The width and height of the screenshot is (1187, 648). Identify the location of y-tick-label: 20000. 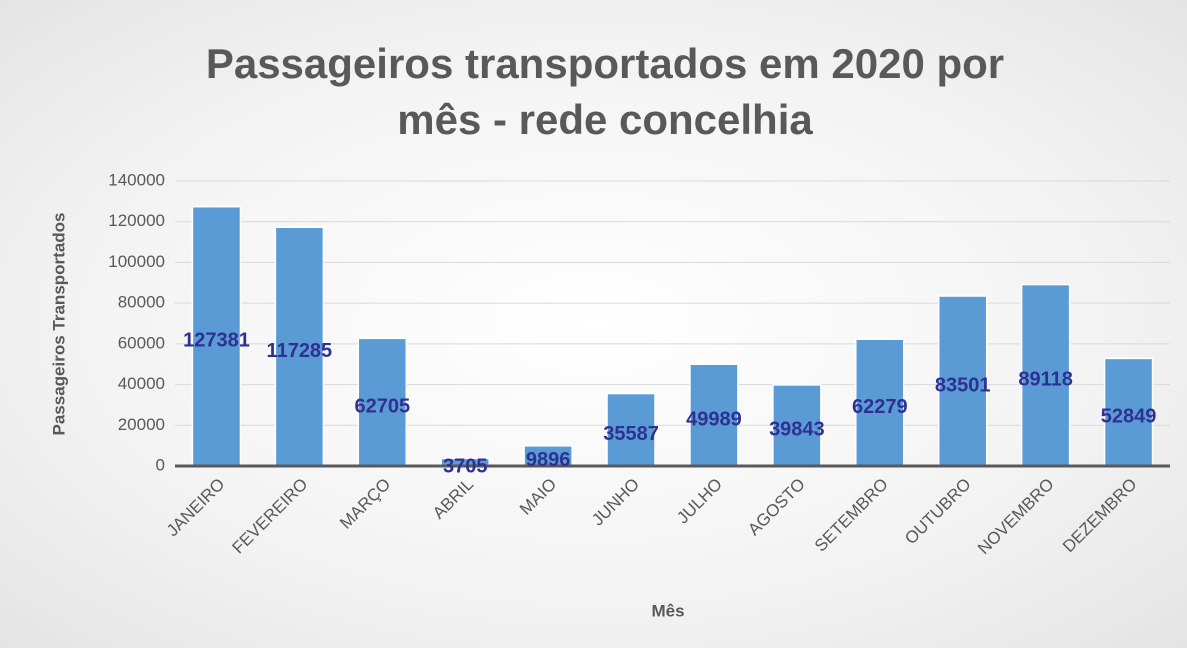
(141, 424).